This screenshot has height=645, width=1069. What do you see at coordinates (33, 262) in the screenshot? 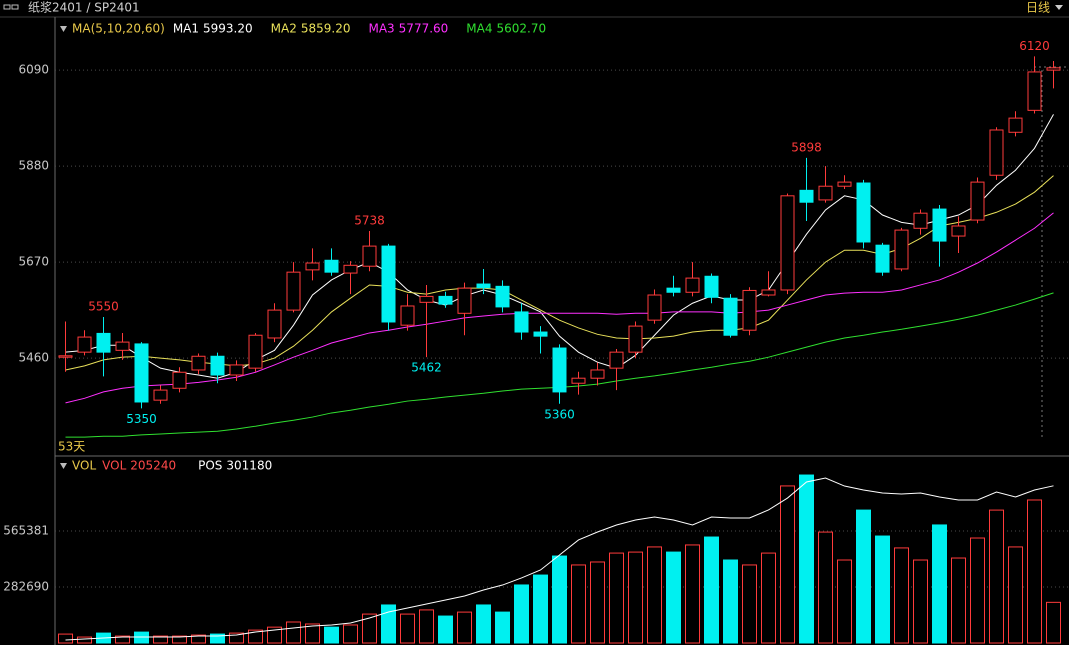
I see `y-tick-label: 5670` at bounding box center [33, 262].